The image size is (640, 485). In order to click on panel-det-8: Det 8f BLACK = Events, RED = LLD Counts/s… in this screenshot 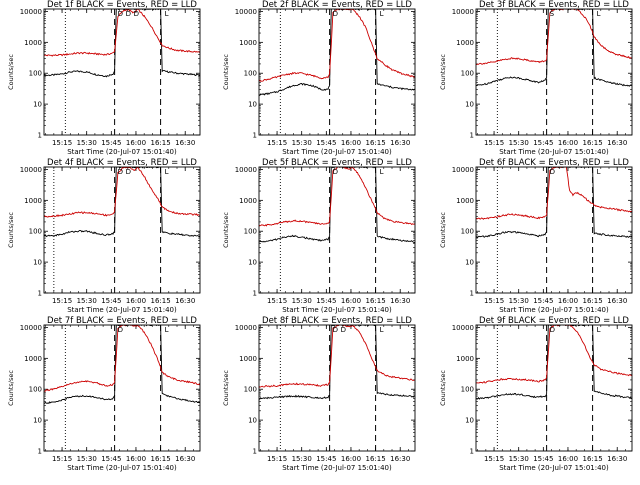, I will do `click(319, 394)`.